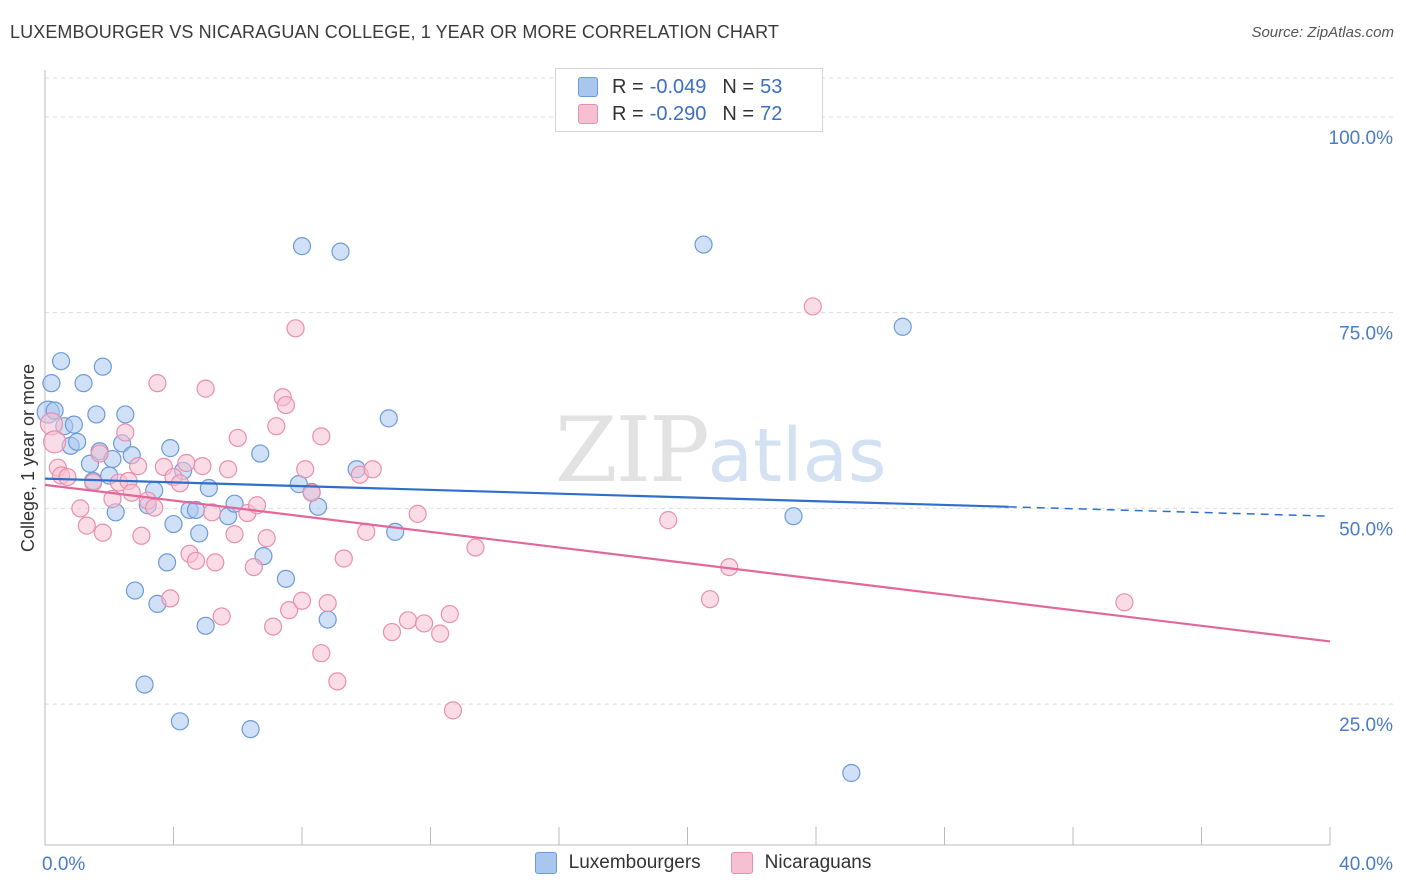  I want to click on y-tick-label: 100.0%, so click(1361, 138).